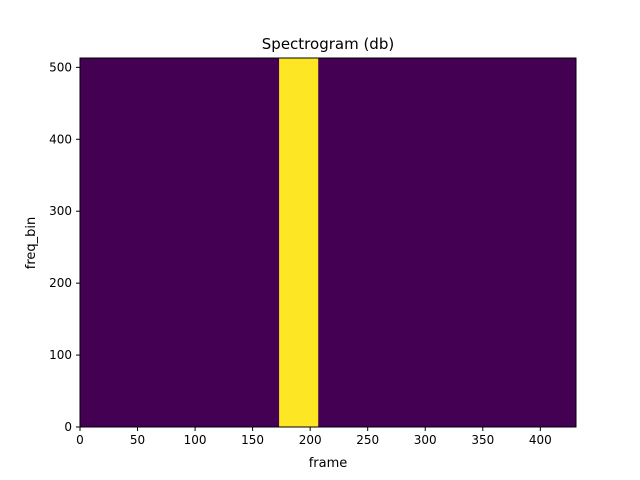 Image resolution: width=640 pixels, height=480 pixels. Describe the element at coordinates (328, 44) in the screenshot. I see `chart-title: Spectrogram (db)` at that location.